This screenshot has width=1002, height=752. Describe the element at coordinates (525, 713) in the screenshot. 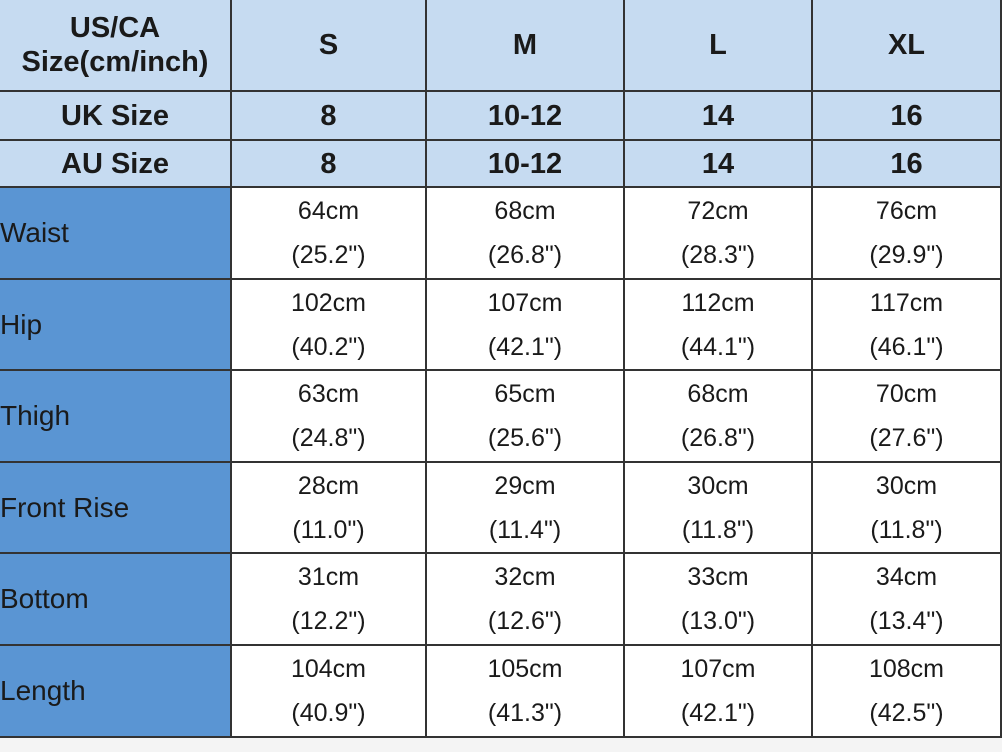

I see `inch-text: (41.3")` at that location.